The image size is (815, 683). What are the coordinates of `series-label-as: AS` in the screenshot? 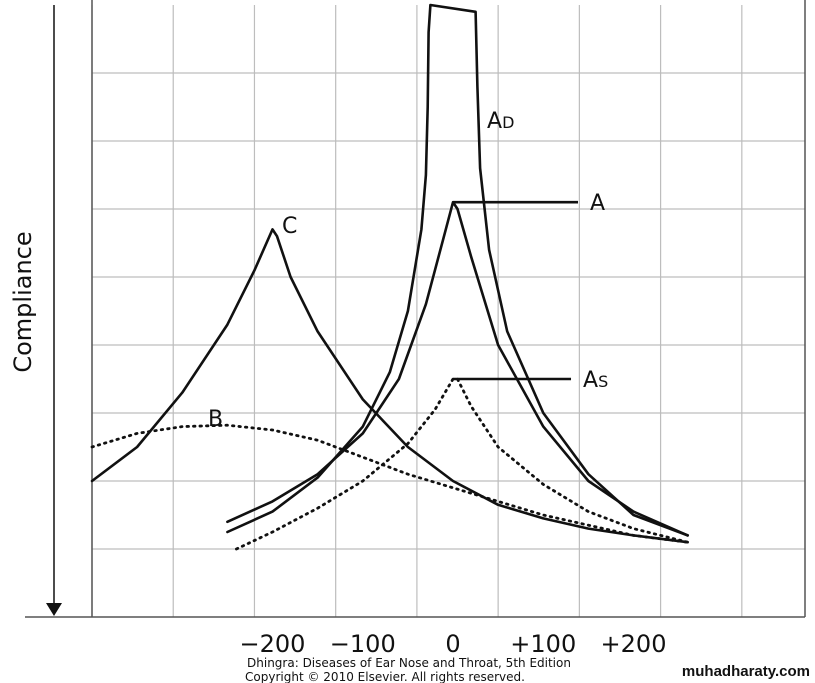 It's located at (595, 380).